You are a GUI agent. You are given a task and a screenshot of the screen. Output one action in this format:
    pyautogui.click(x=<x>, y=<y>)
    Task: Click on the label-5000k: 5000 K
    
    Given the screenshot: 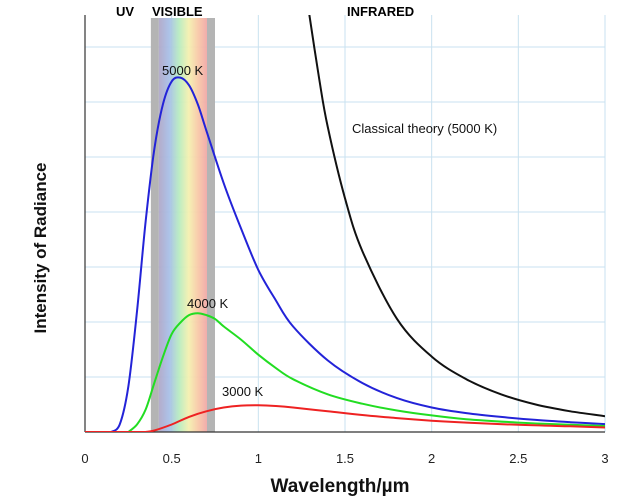 What is the action you would take?
    pyautogui.click(x=183, y=70)
    